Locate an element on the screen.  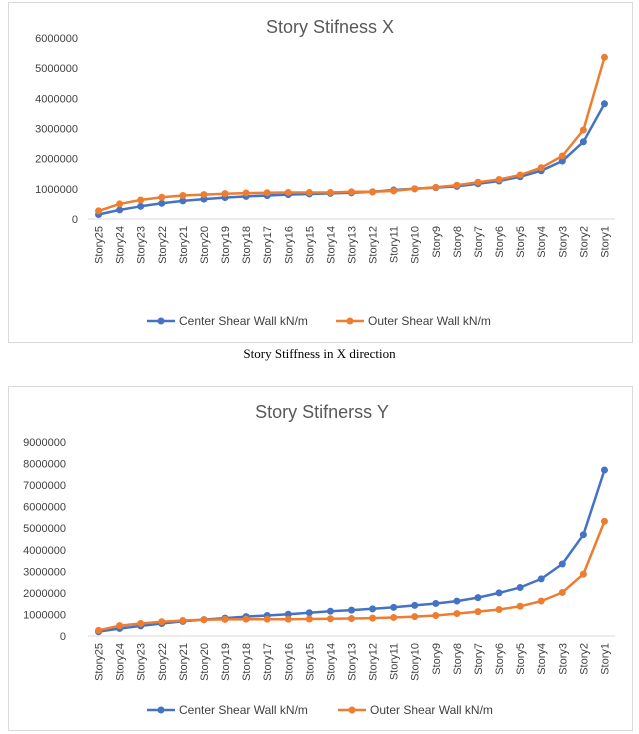
x-tick-label: Story6 is located at coordinates (500, 242).